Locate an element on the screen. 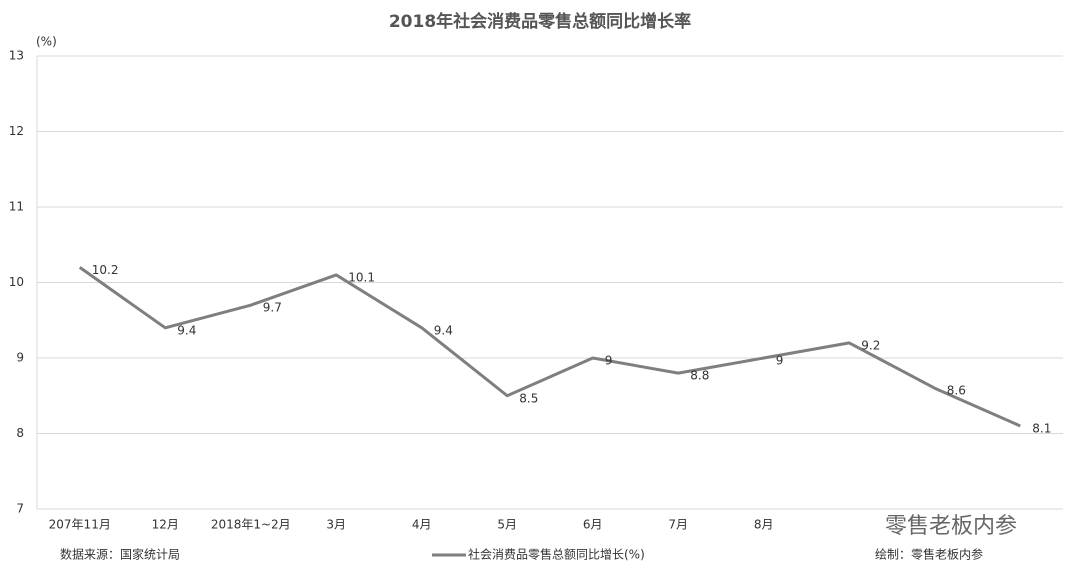  x-tick-label: 4月 is located at coordinates (422, 525).